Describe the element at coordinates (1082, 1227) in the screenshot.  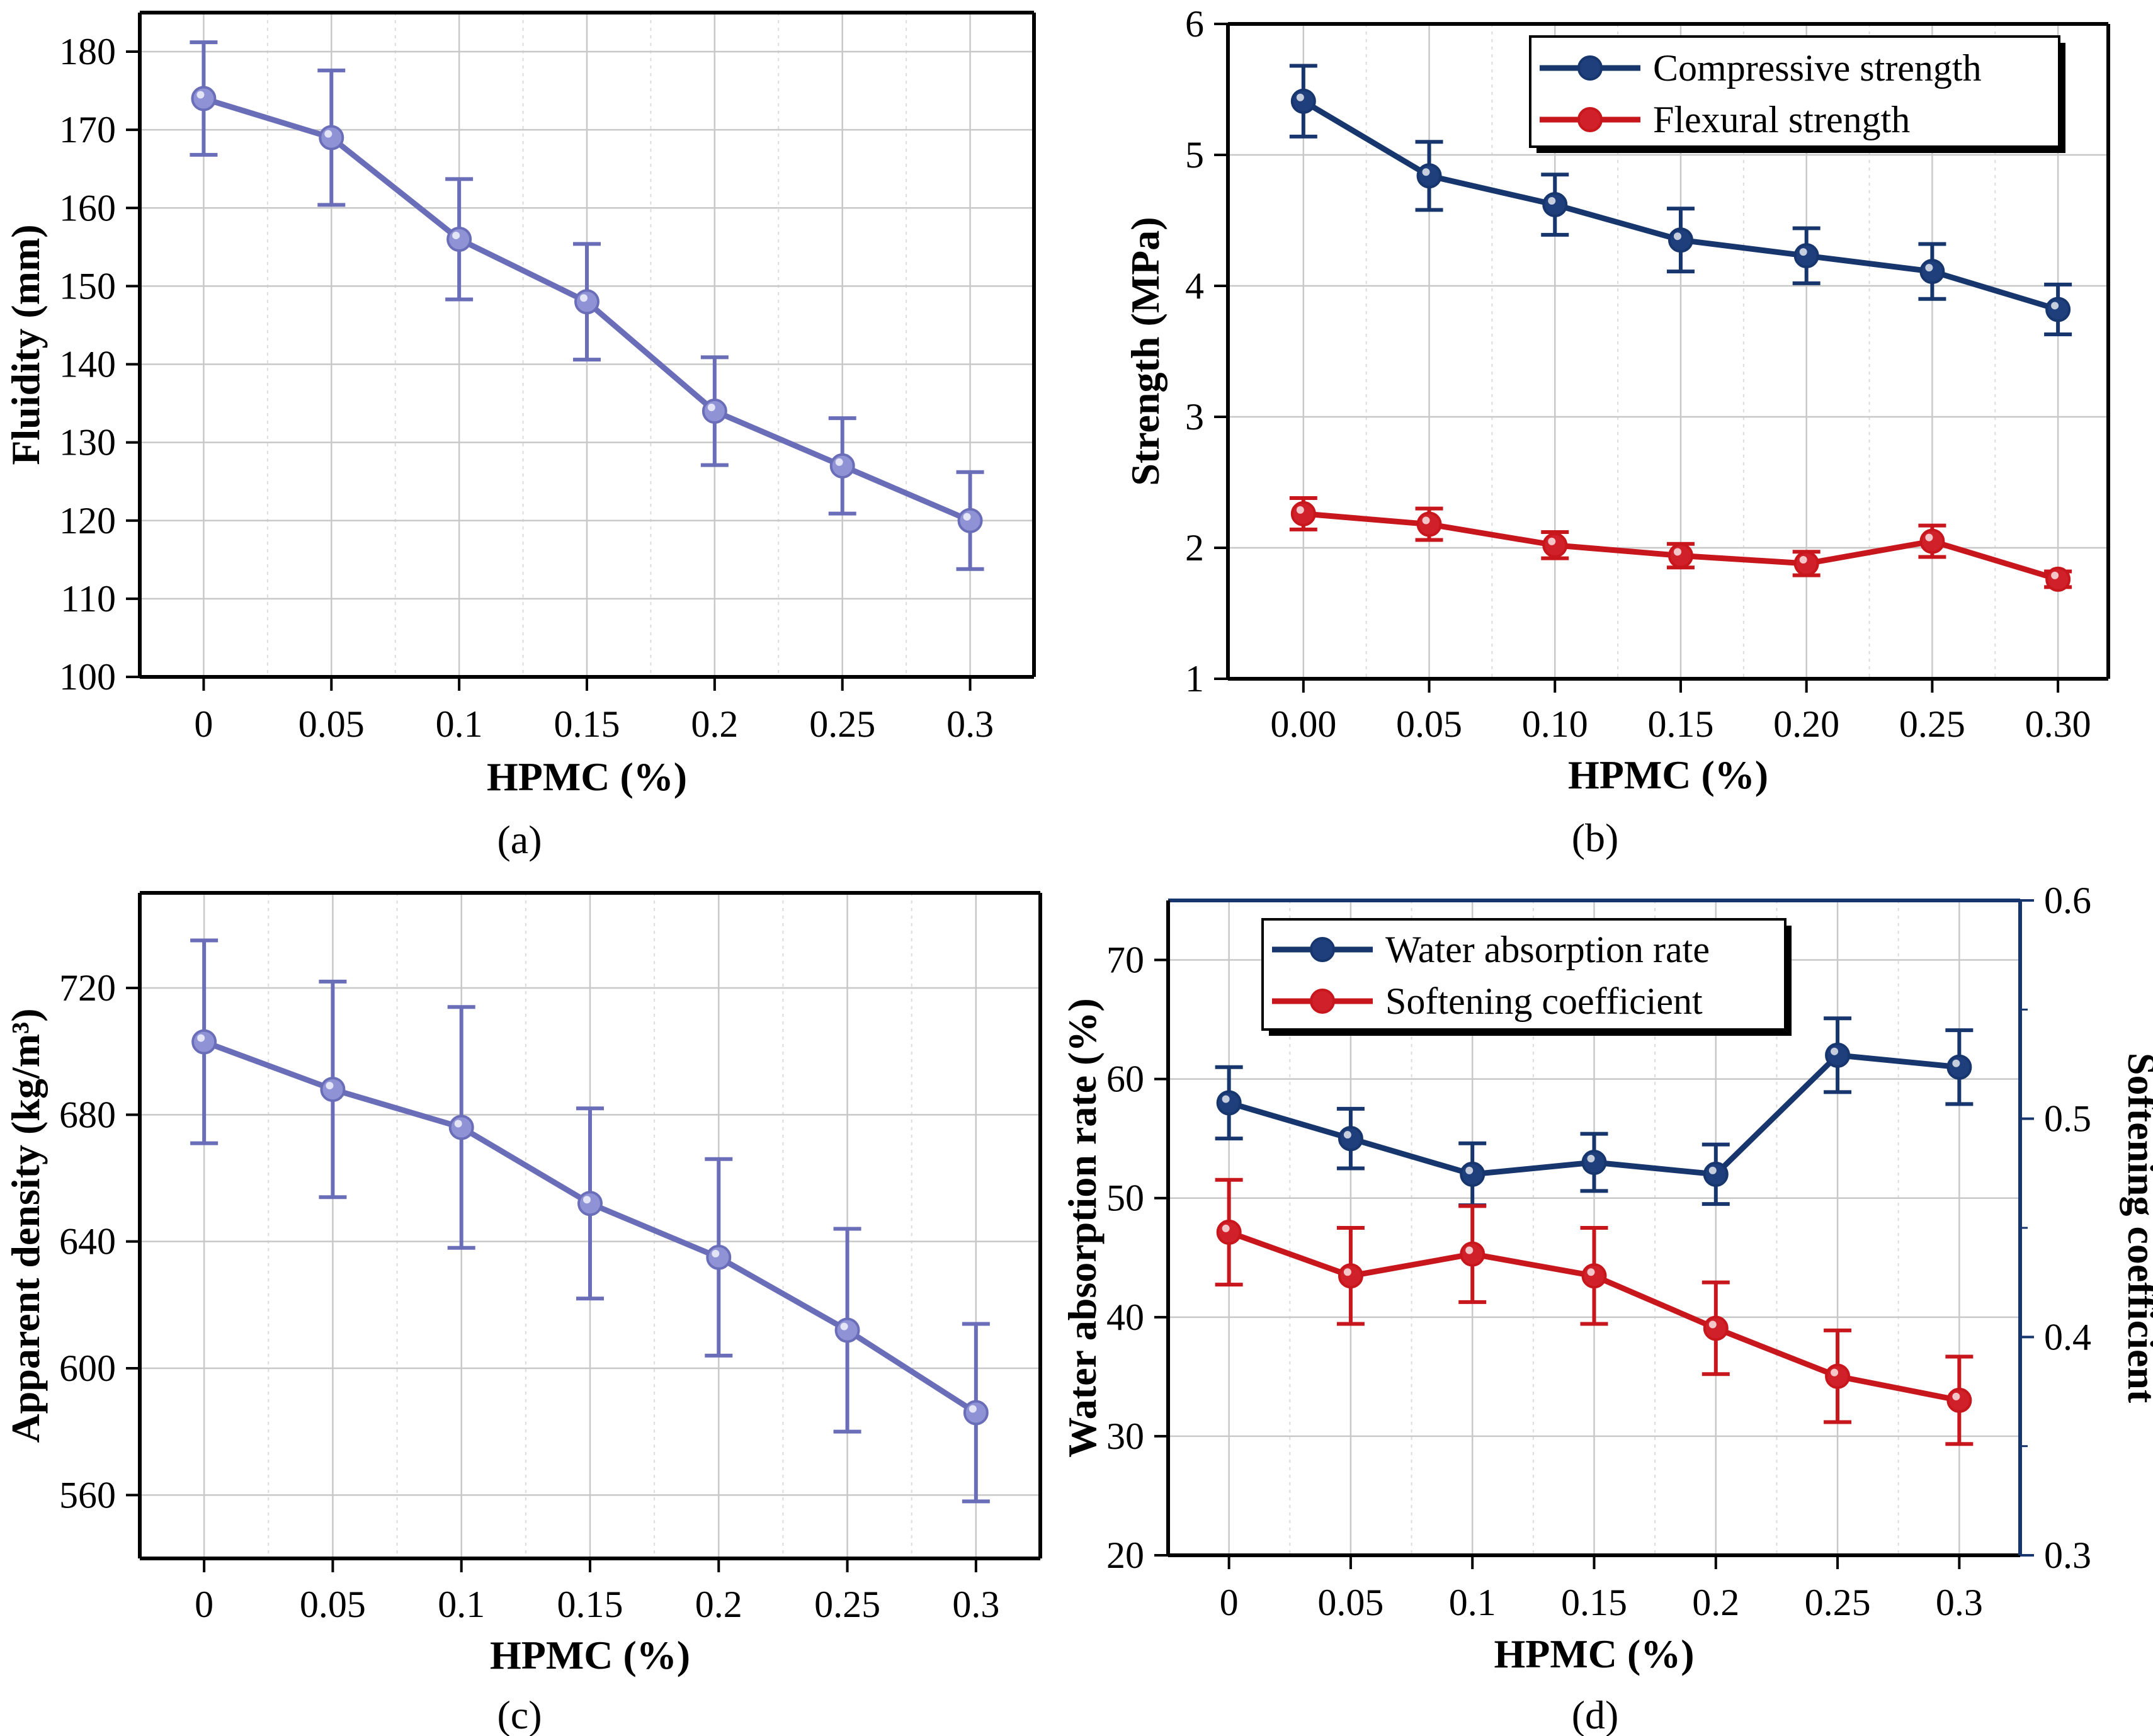
I see `y-axis-title: Water absorption rate (%)` at that location.